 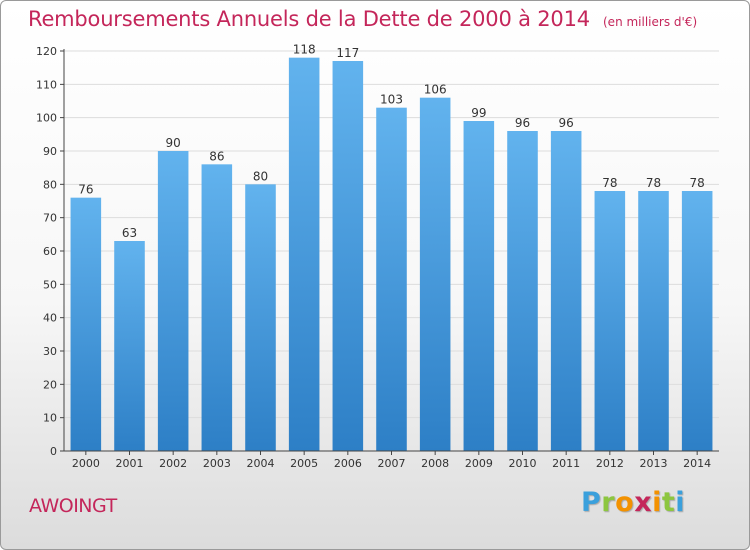 What do you see at coordinates (261, 463) in the screenshot?
I see `x-tick-label: 2004` at bounding box center [261, 463].